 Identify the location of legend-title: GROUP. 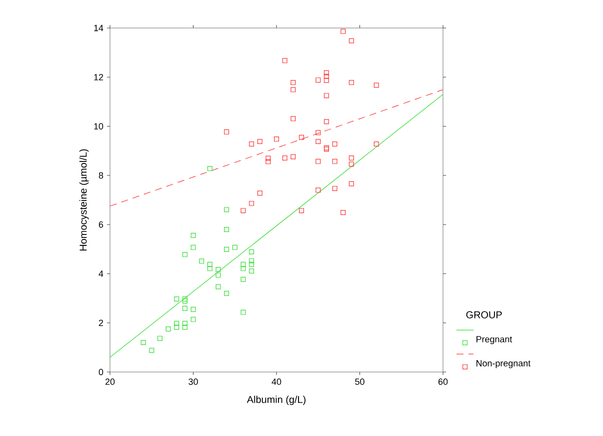
(484, 314).